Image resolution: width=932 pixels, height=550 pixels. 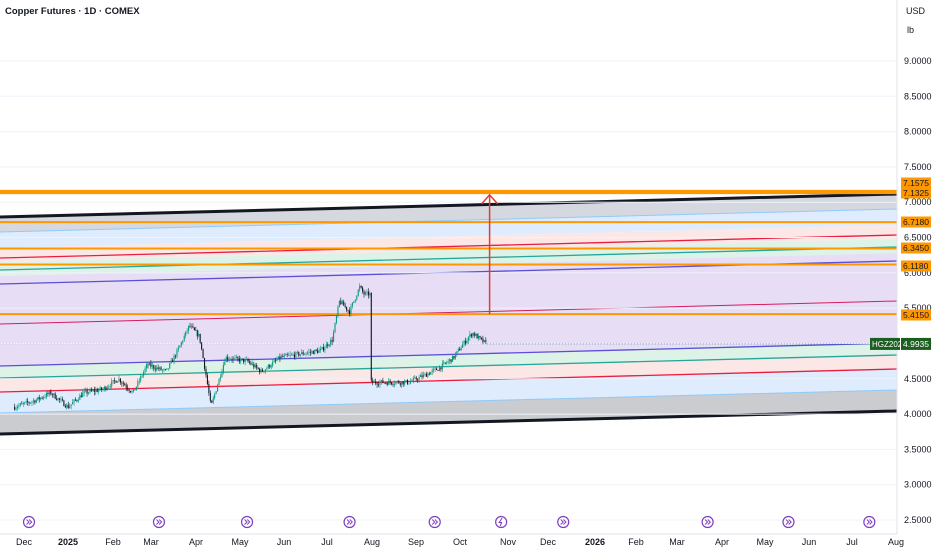 I want to click on price-tick-label: 4.0000, so click(x=918, y=414).